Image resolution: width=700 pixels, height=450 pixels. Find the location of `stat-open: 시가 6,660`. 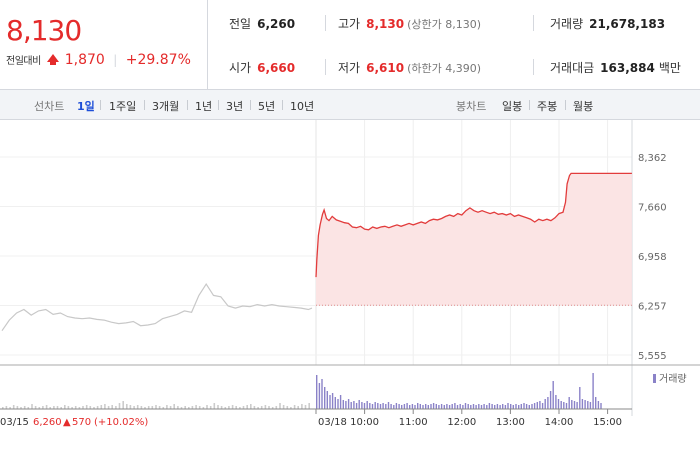

stat-open: 시가 6,660 is located at coordinates (262, 67).